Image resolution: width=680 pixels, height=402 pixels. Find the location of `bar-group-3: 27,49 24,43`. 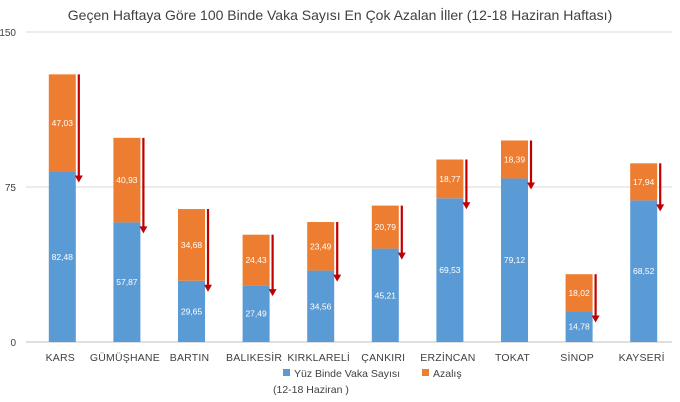

bar-group-3: 27,49 24,43 is located at coordinates (259, 288).